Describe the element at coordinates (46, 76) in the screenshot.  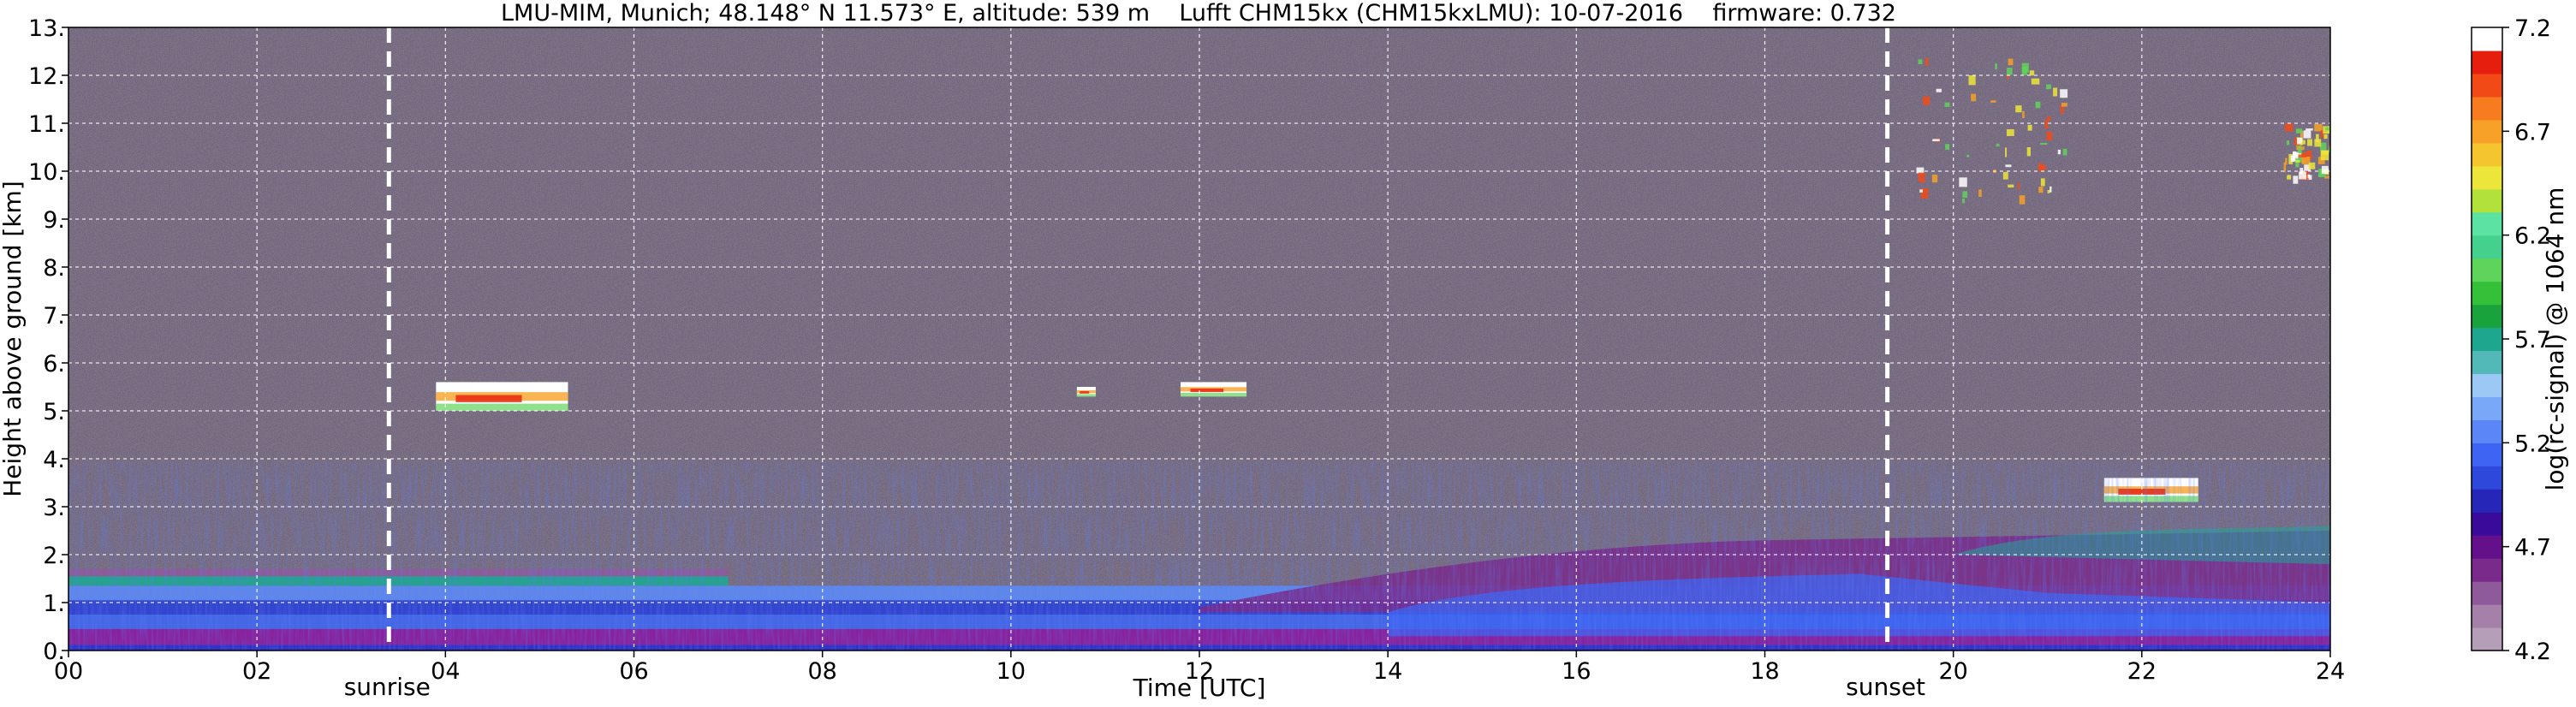
I see `y-tick-label: 12.` at that location.